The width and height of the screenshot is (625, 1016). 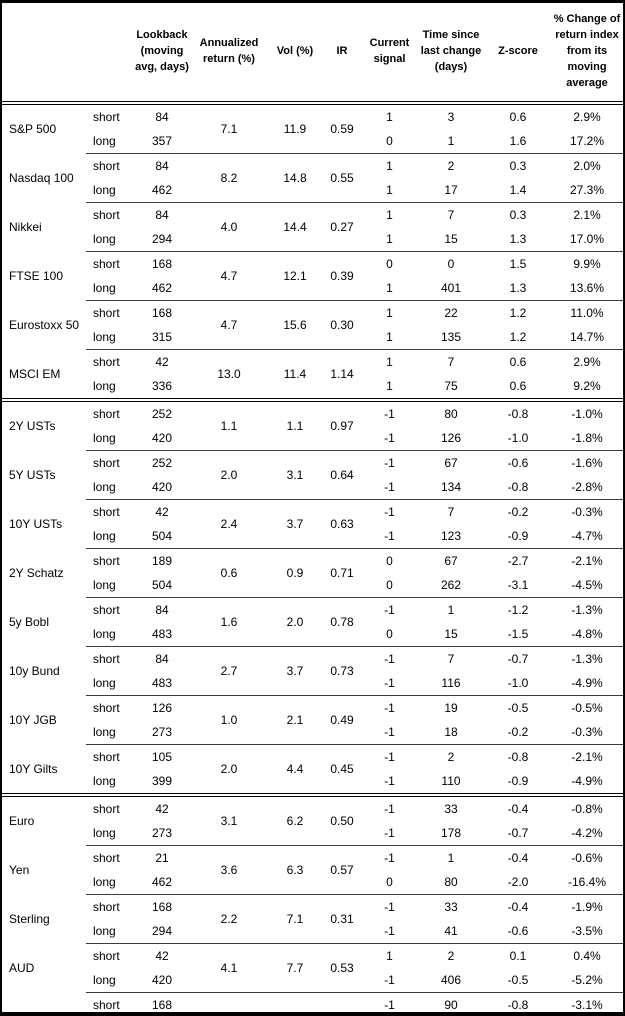 What do you see at coordinates (451, 955) in the screenshot?
I see `time-since-value: 2` at bounding box center [451, 955].